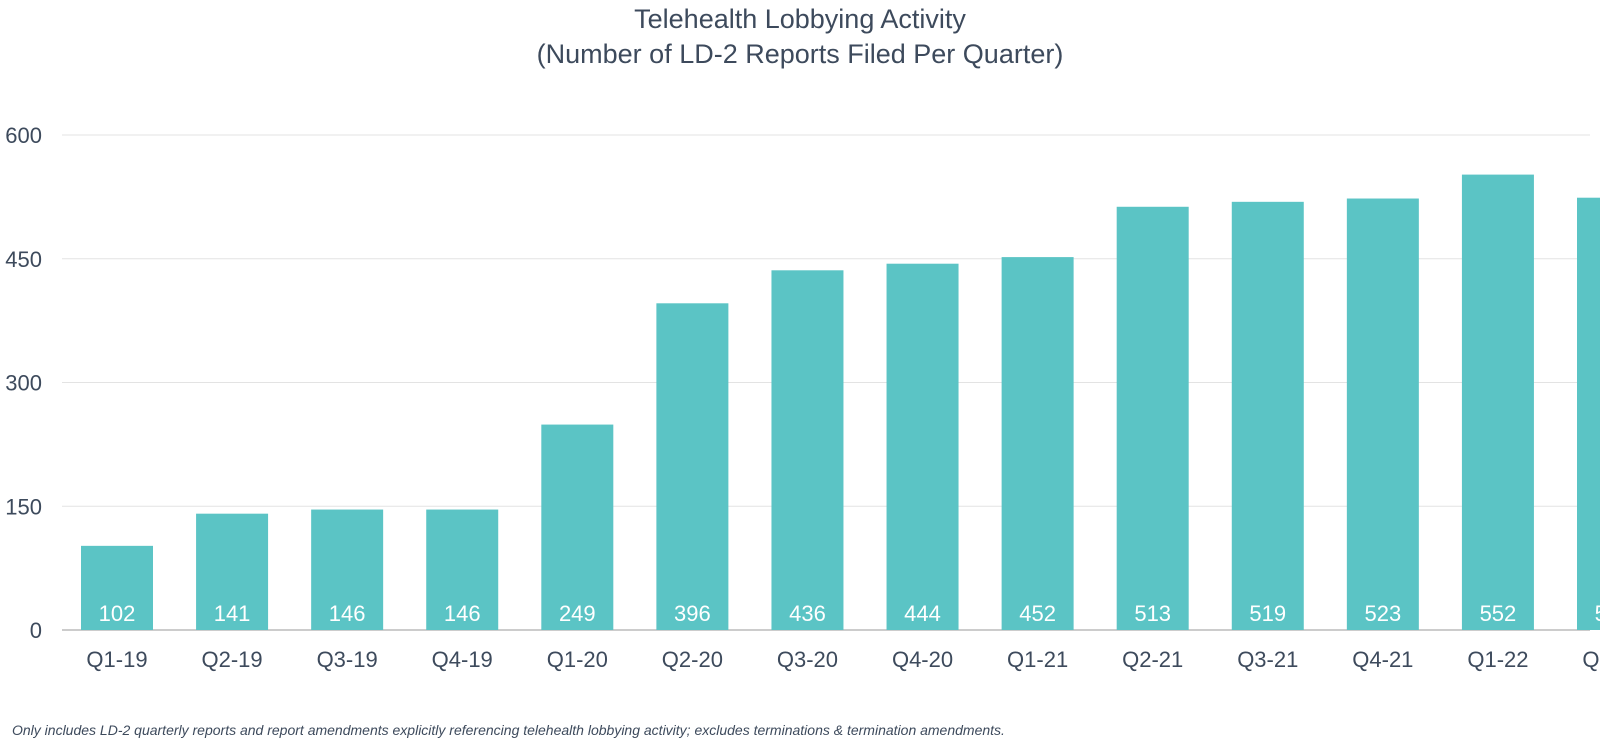  Describe the element at coordinates (577, 613) in the screenshot. I see `data-label: 249` at that location.